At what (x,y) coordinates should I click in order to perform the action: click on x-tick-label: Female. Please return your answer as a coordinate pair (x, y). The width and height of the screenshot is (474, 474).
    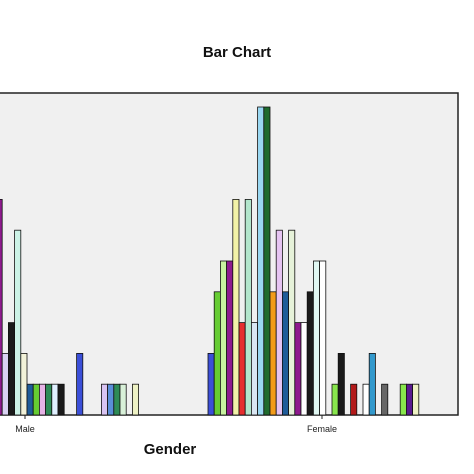
    Looking at the image, I should click on (322, 429).